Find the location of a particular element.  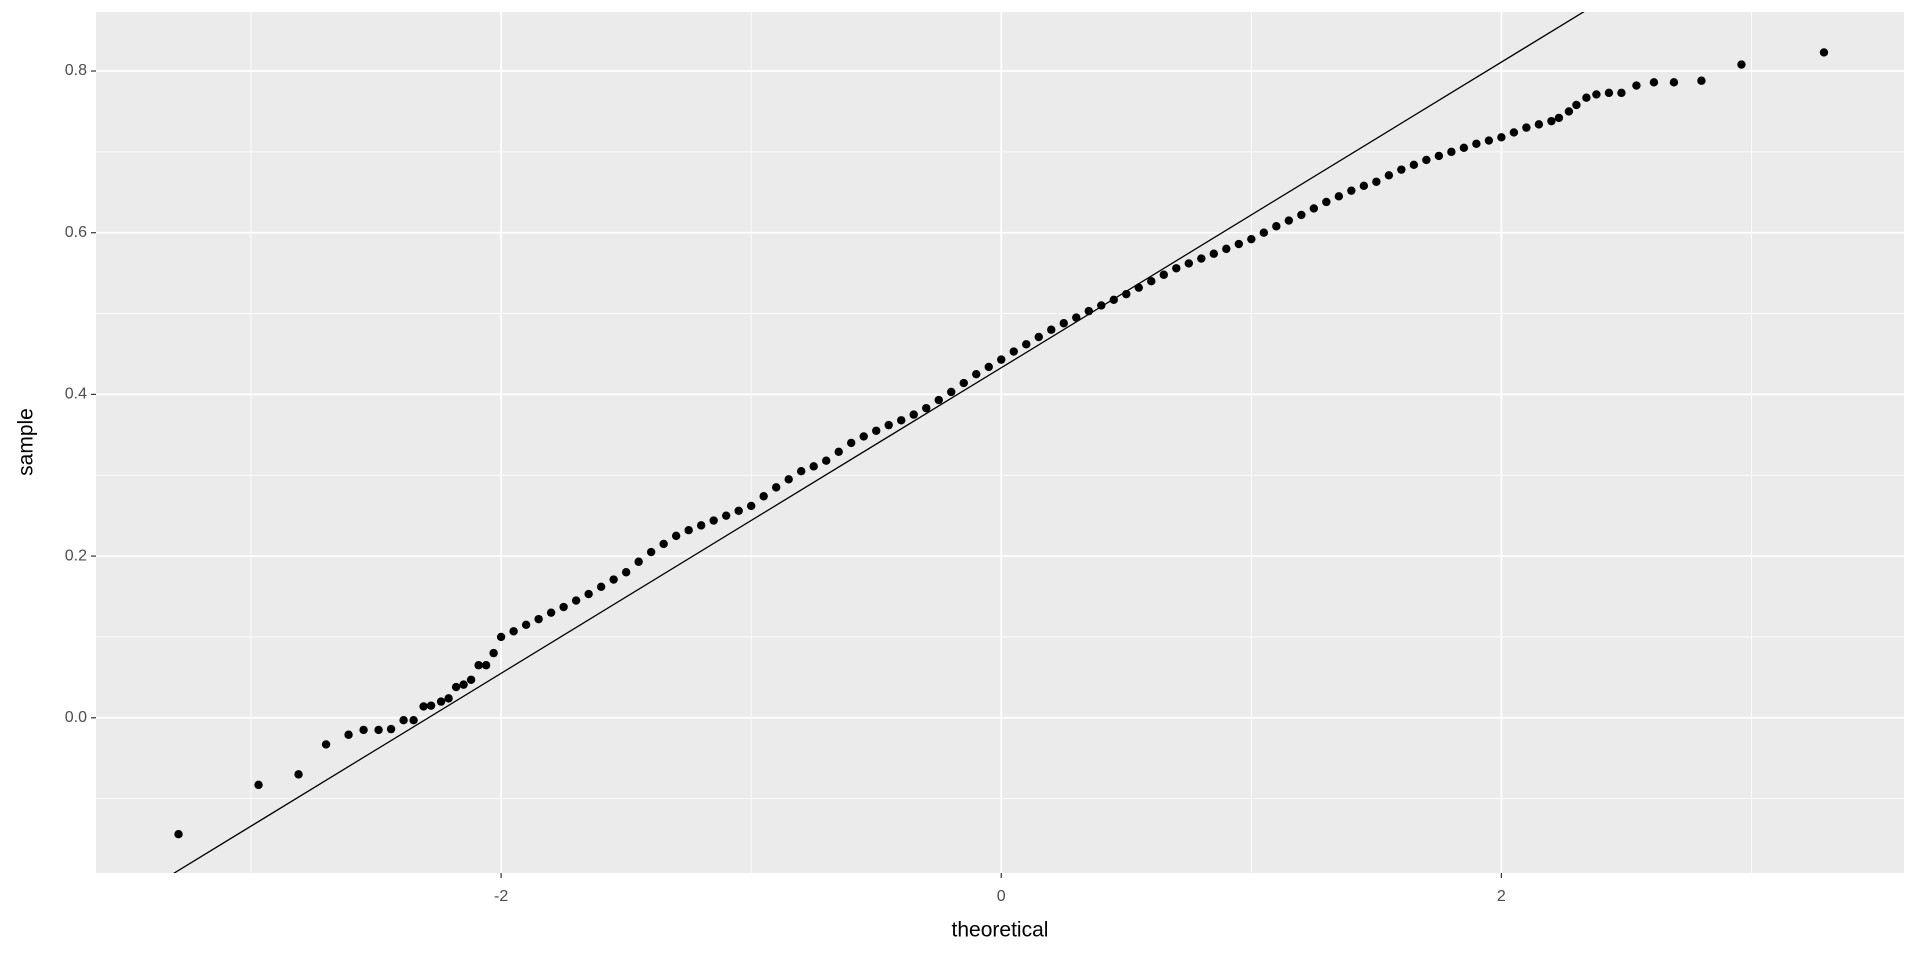

x-tick-label: 2 is located at coordinates (1501, 896).